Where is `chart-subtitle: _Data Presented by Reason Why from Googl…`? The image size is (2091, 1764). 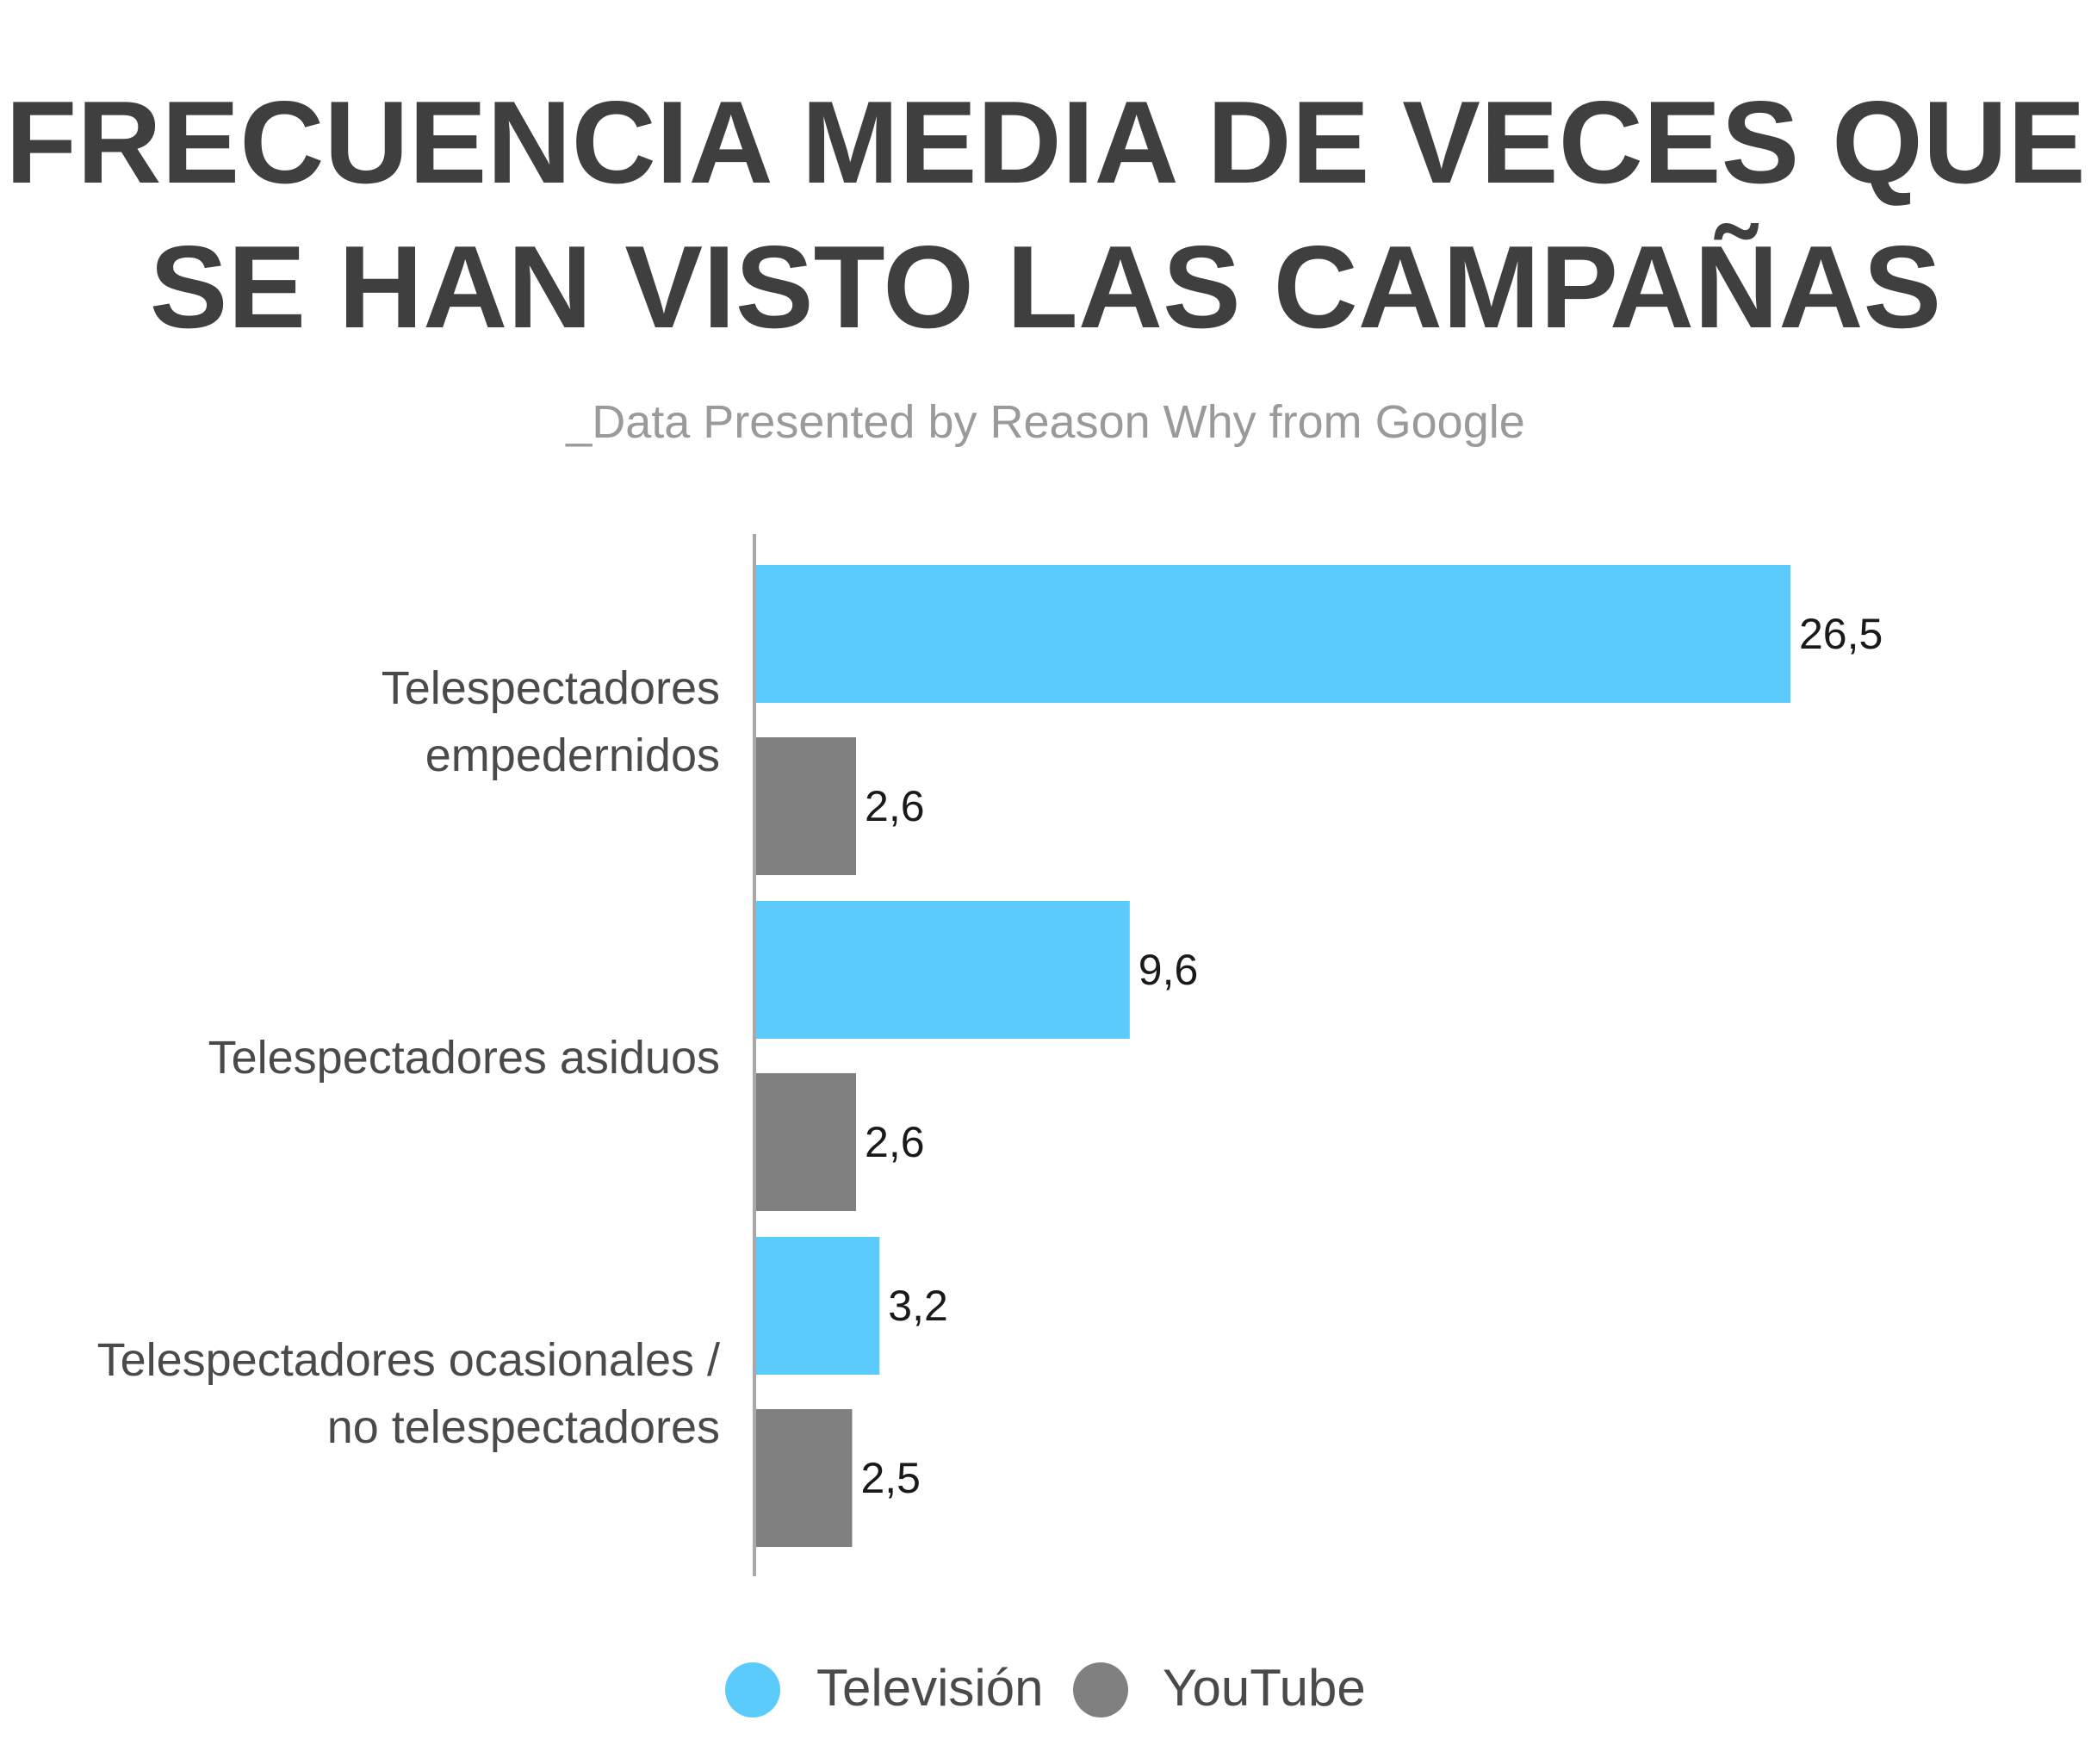
chart-subtitle: _Data Presented by Reason Why from Googl… is located at coordinates (1045, 422).